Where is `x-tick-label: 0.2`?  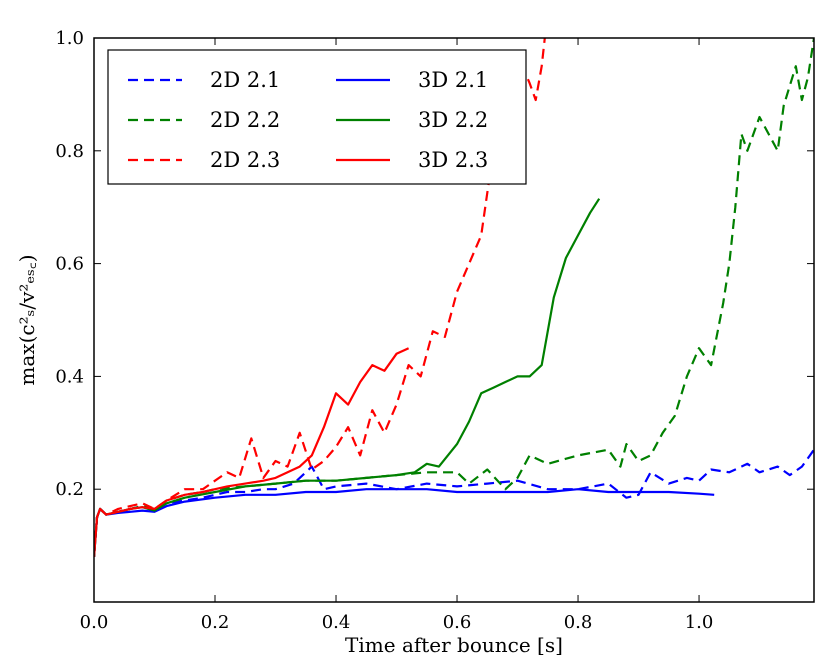
x-tick-label: 0.2 is located at coordinates (215, 622).